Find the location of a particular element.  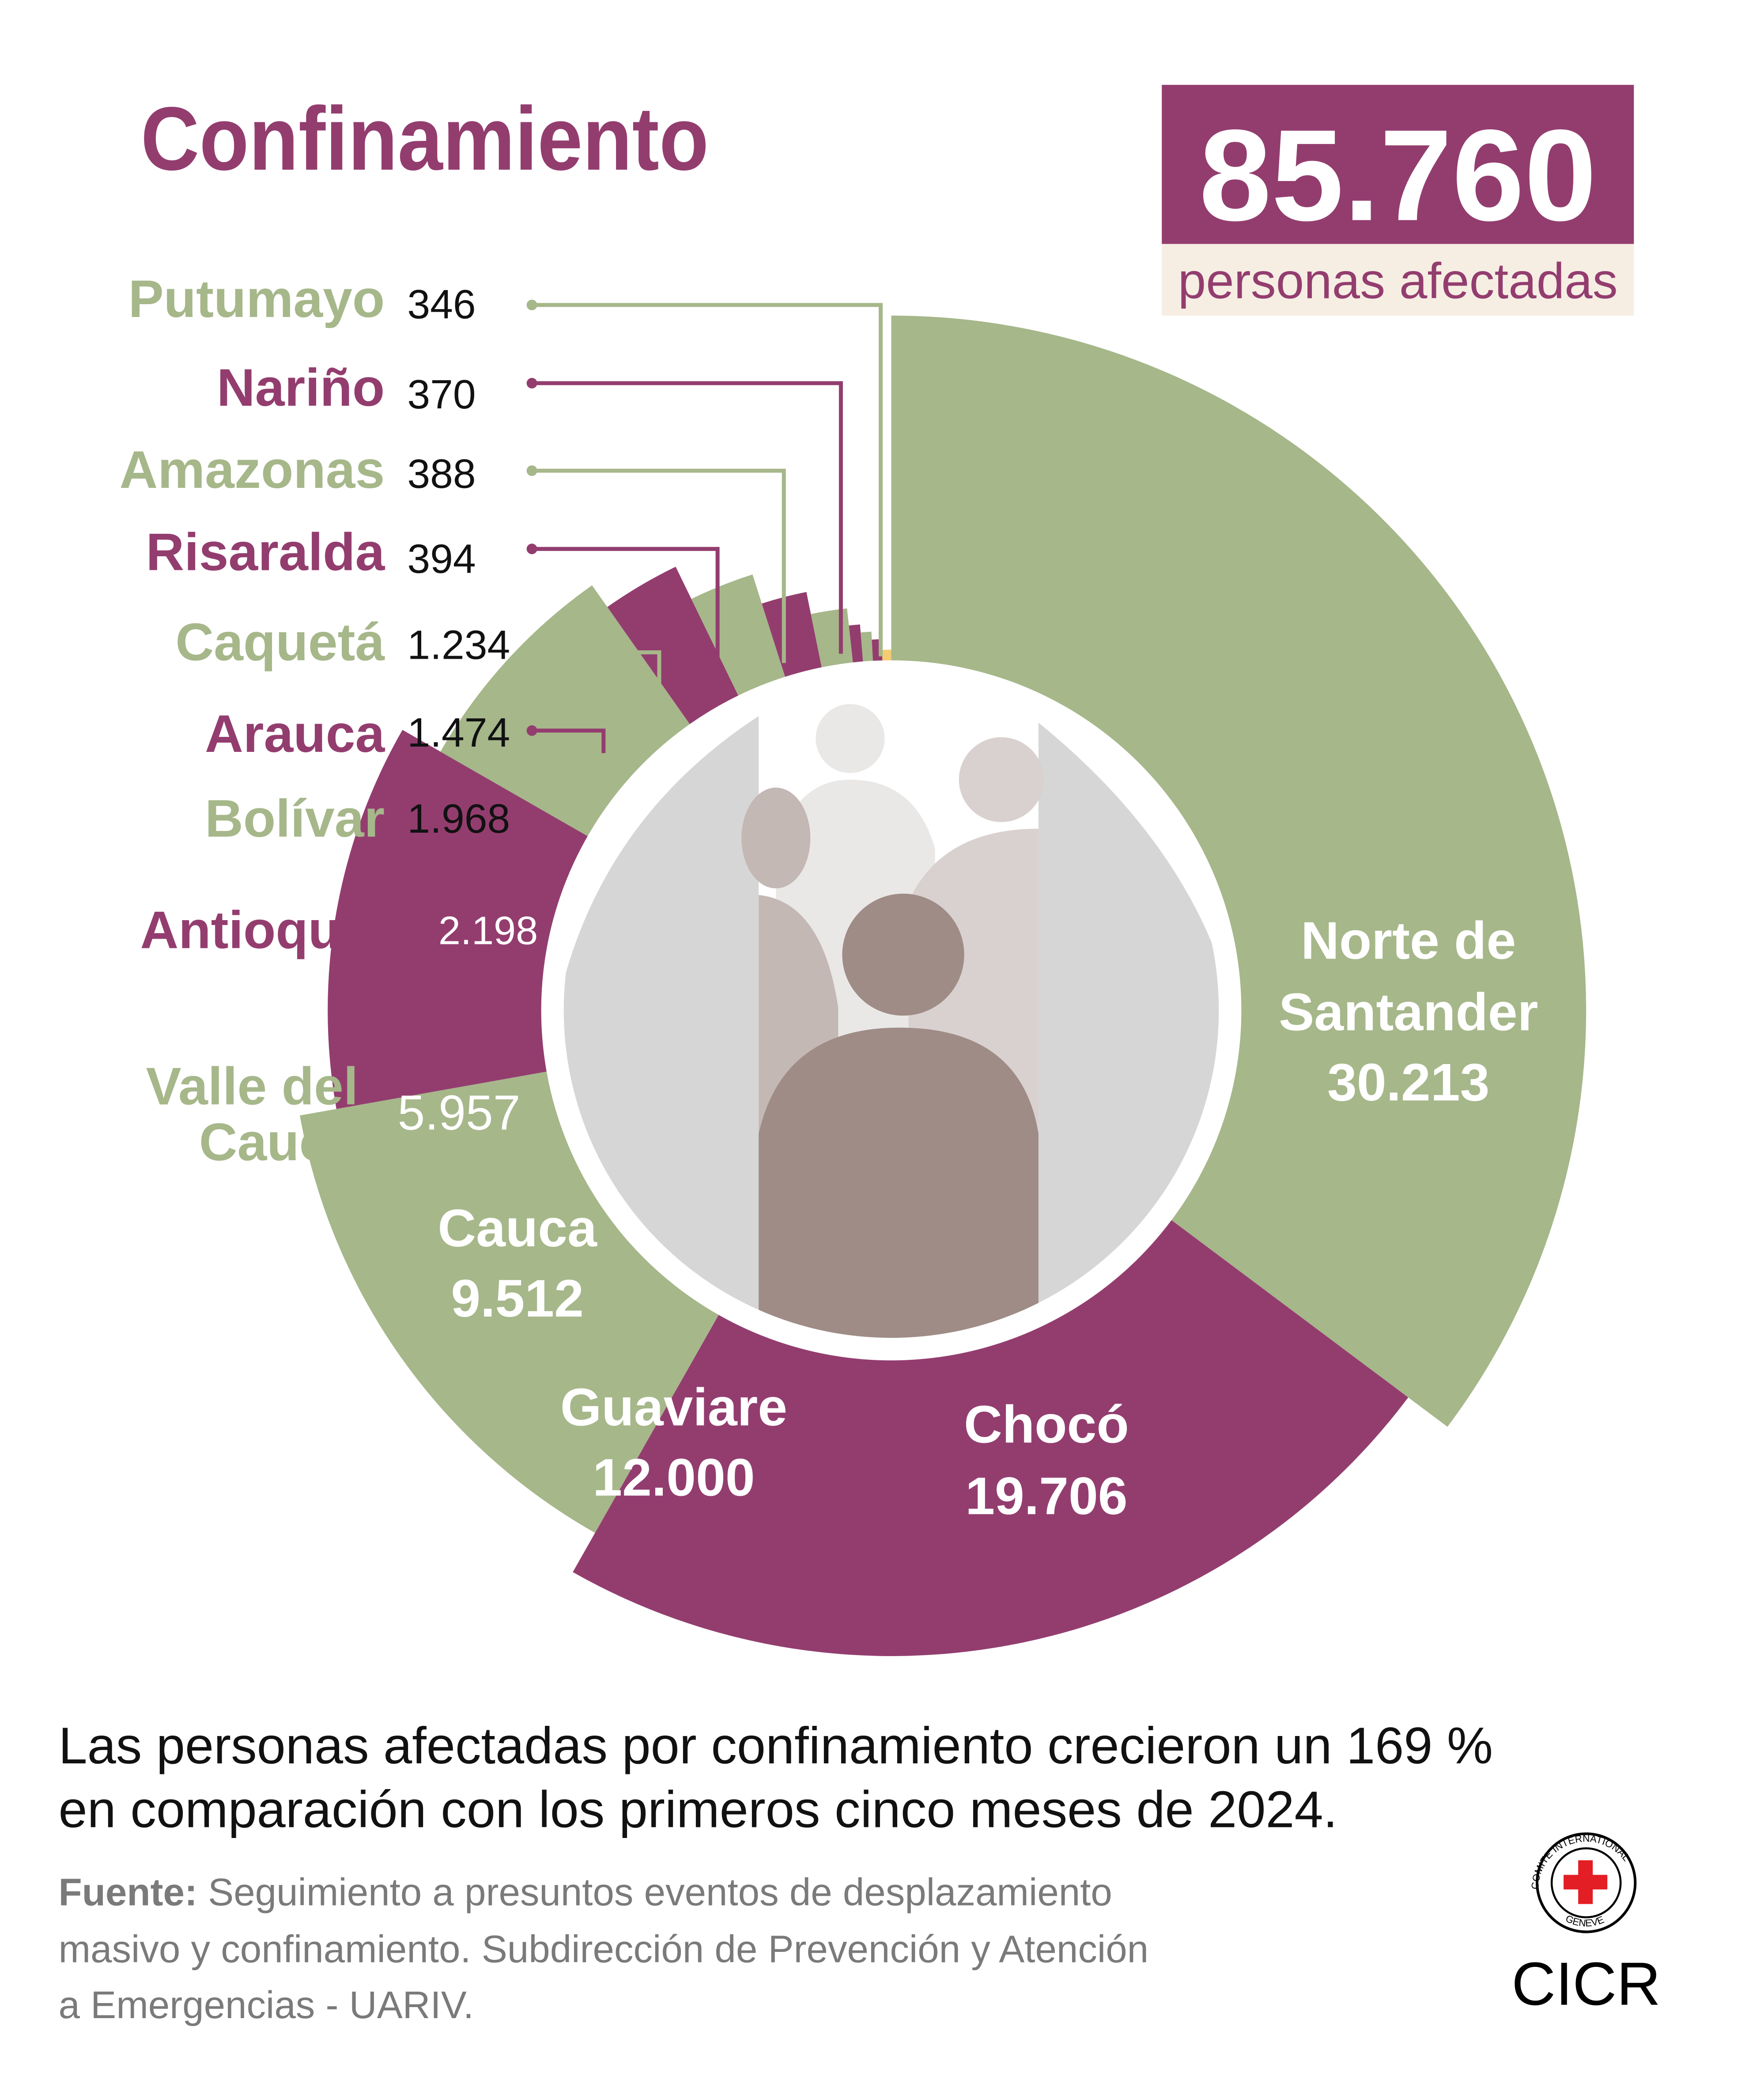

total-label-box is located at coordinates (1398, 280).